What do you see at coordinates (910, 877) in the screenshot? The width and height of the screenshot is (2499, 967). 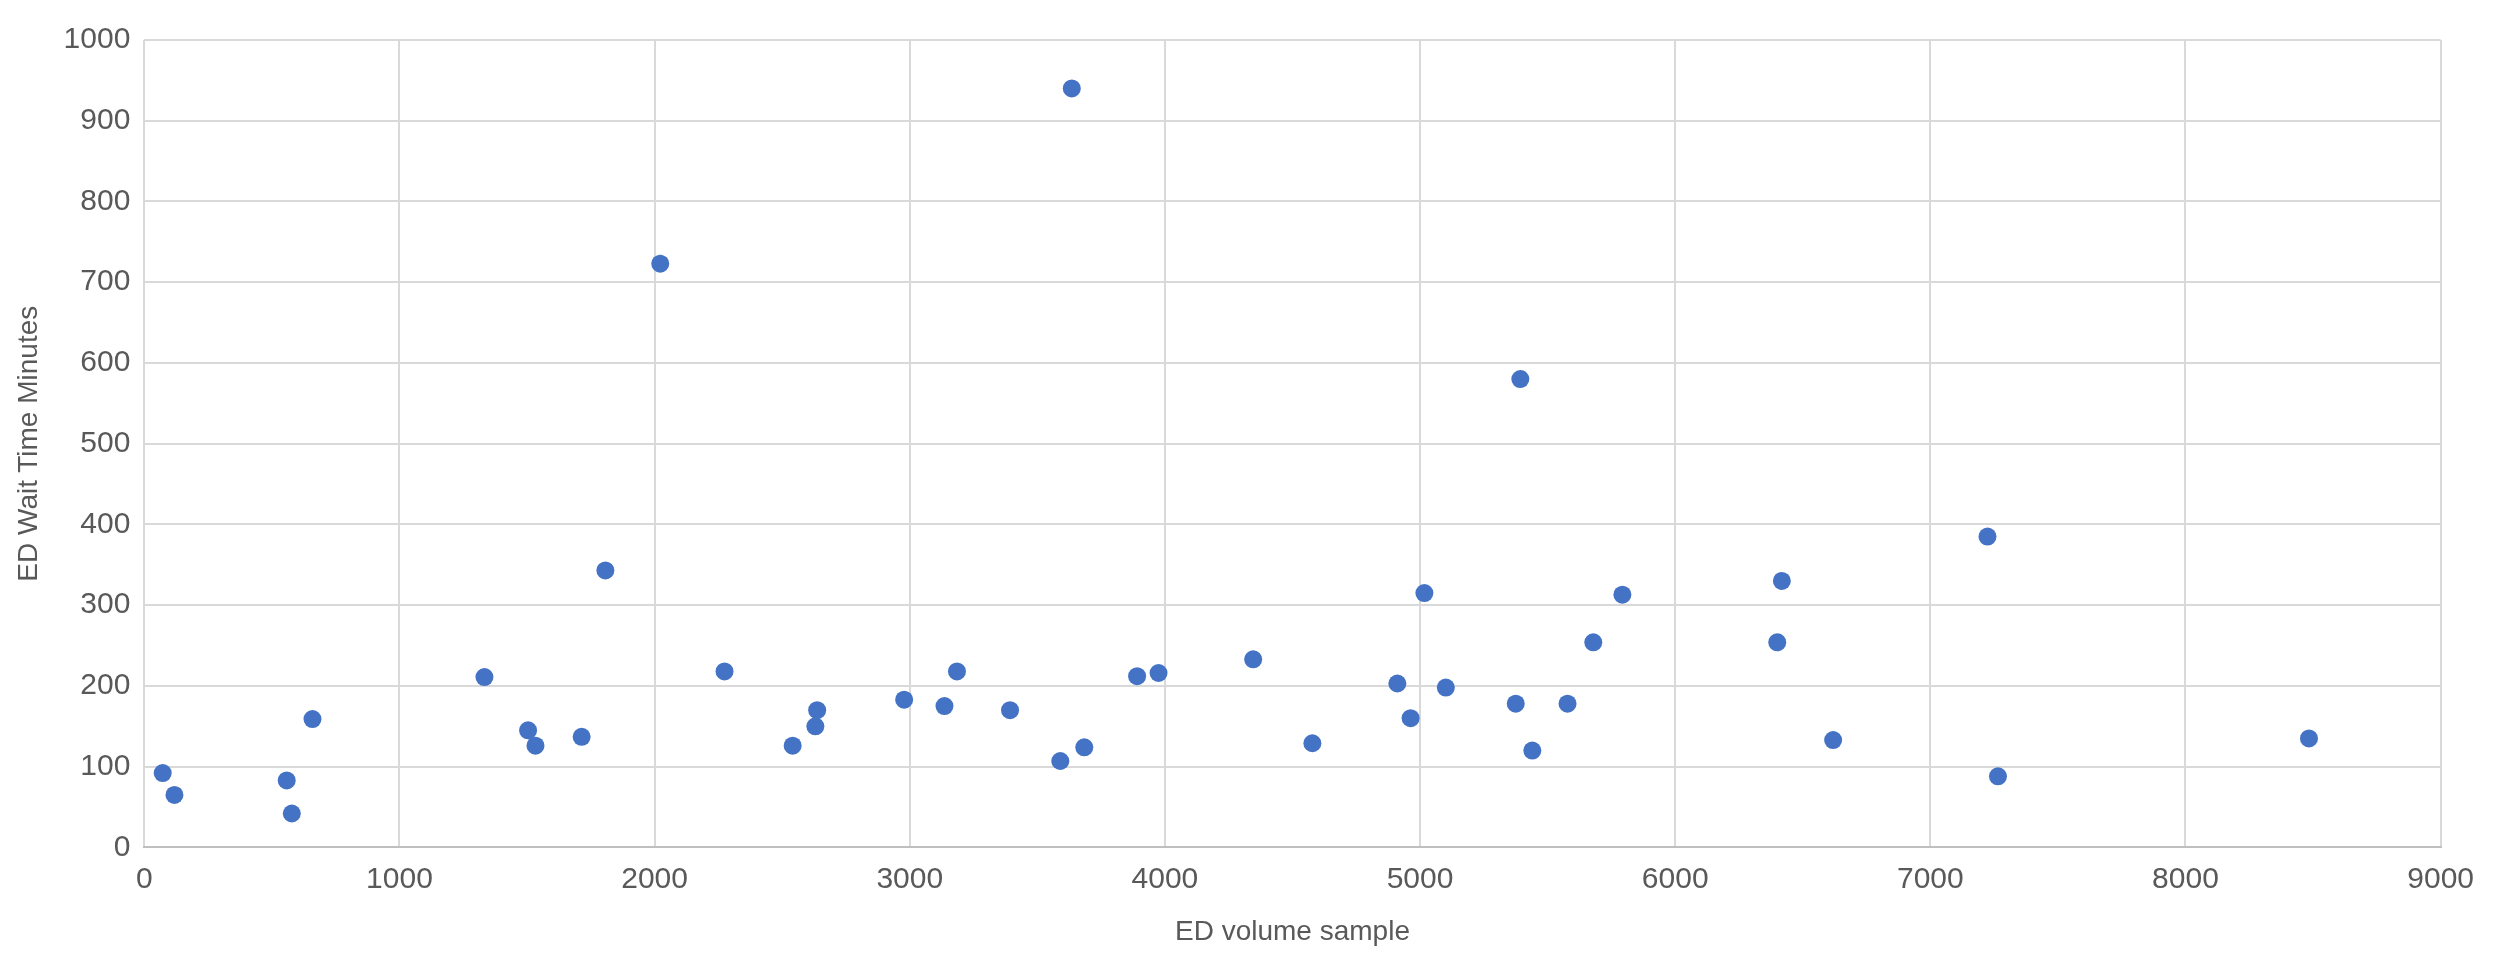 I see `x-tick-label: 3000` at bounding box center [910, 877].